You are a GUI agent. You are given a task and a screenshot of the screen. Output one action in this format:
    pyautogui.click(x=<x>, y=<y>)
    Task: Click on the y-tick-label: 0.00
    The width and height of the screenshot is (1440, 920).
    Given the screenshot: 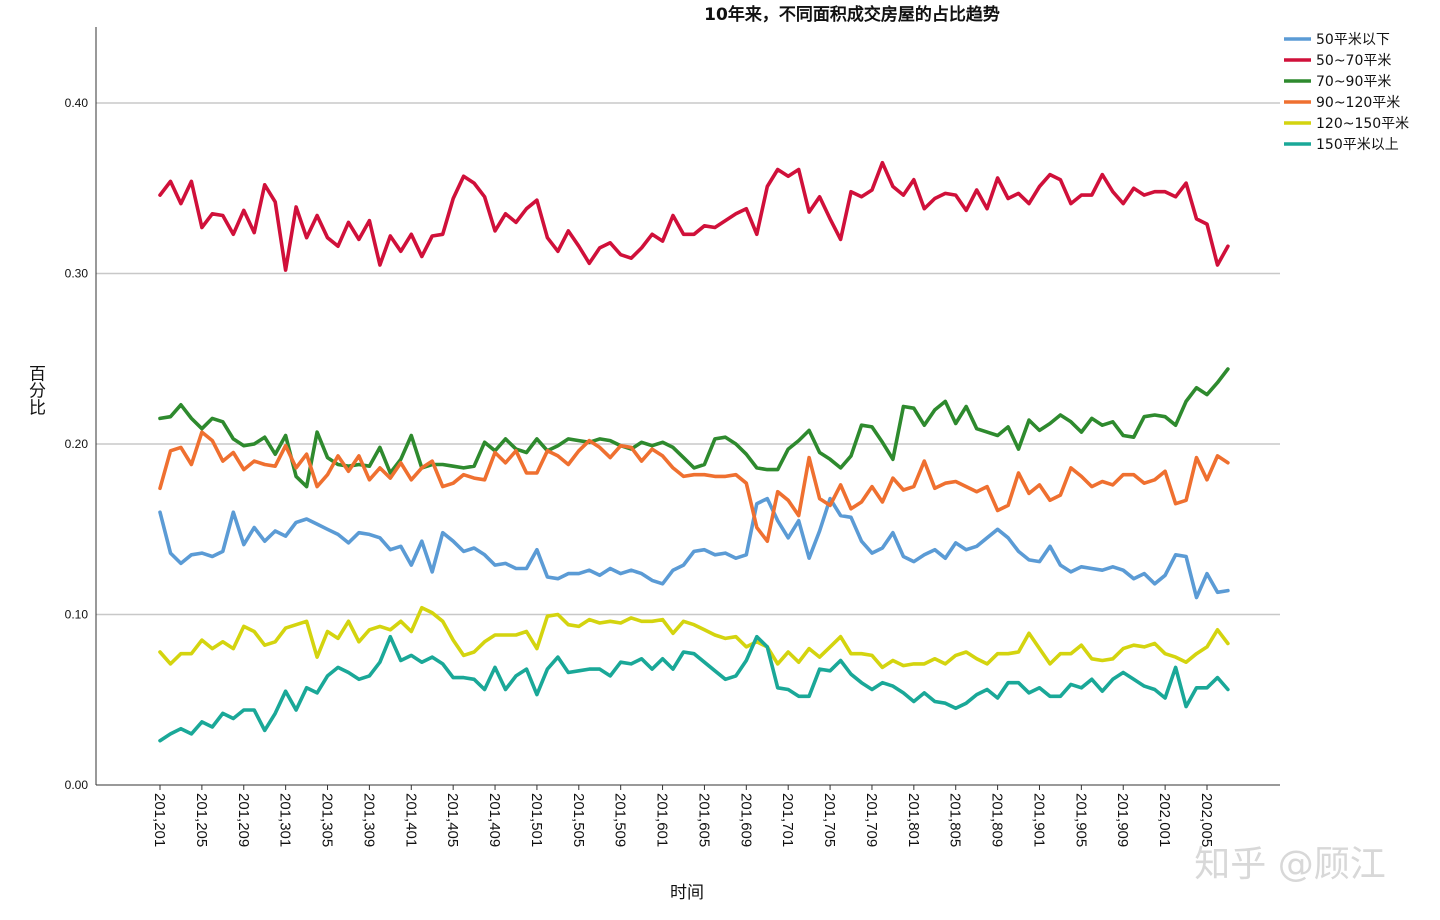 What is the action you would take?
    pyautogui.click(x=77, y=785)
    